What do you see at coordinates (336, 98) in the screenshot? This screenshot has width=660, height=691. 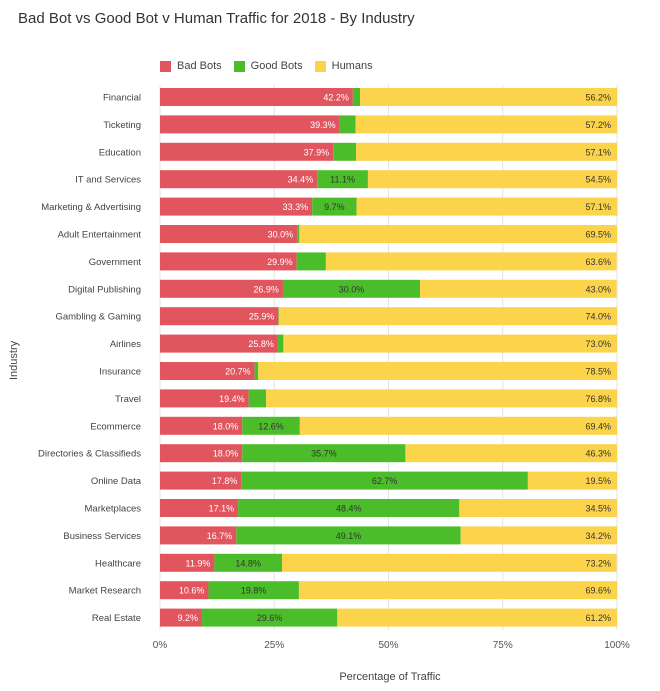 I see `data-label: 42.2%` at bounding box center [336, 98].